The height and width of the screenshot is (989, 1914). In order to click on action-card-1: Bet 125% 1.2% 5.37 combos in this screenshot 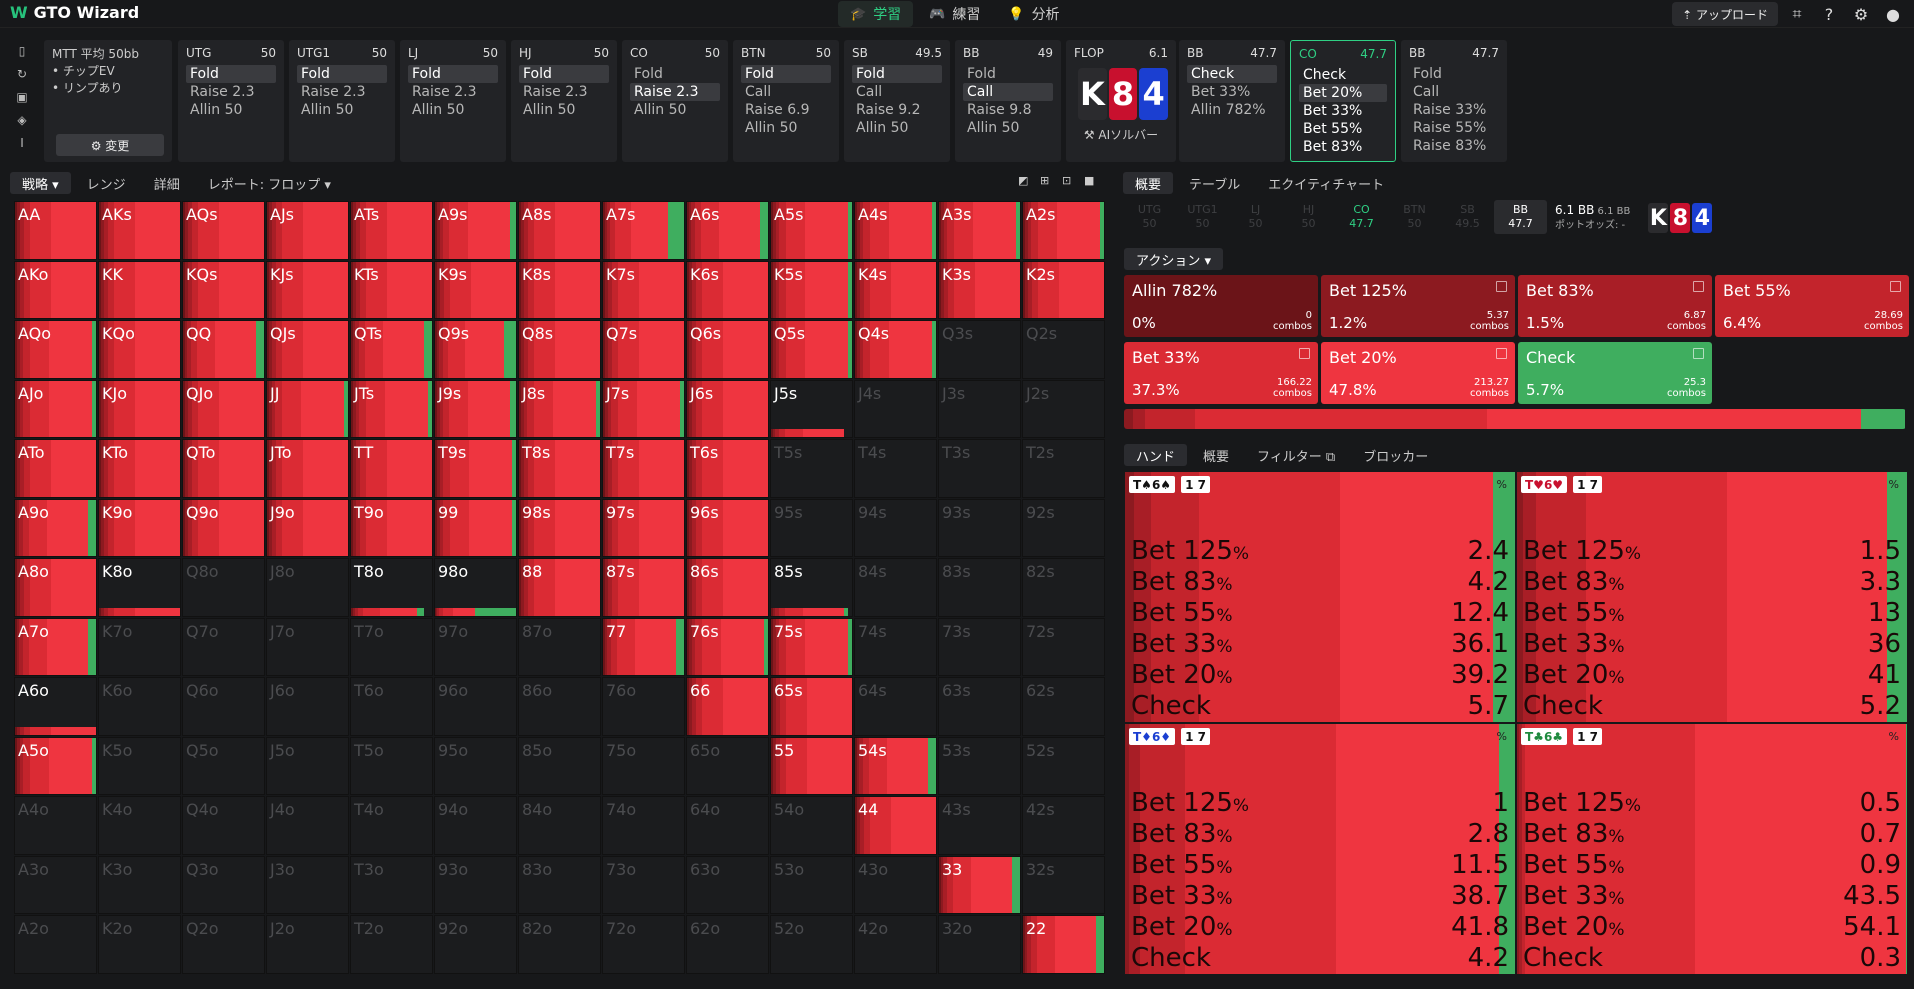, I will do `click(1418, 306)`.